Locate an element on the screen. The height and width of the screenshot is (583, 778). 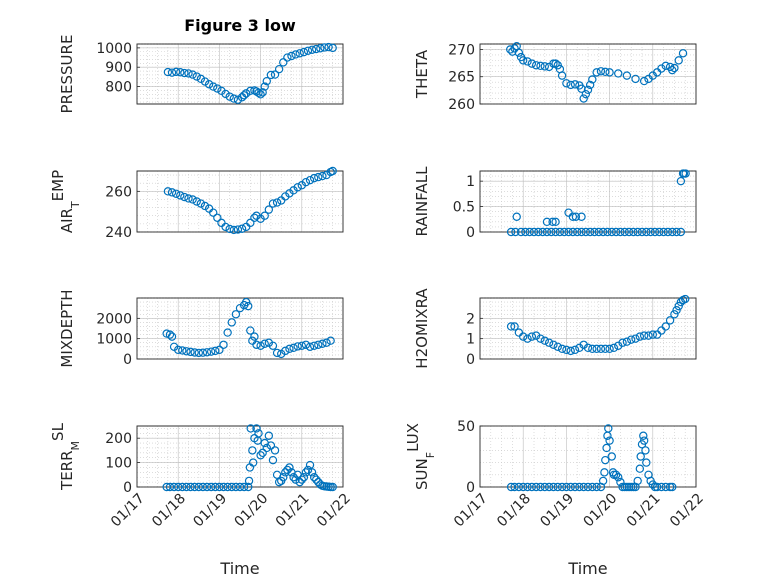
y-tick-label: 2000 is located at coordinates (114, 319).